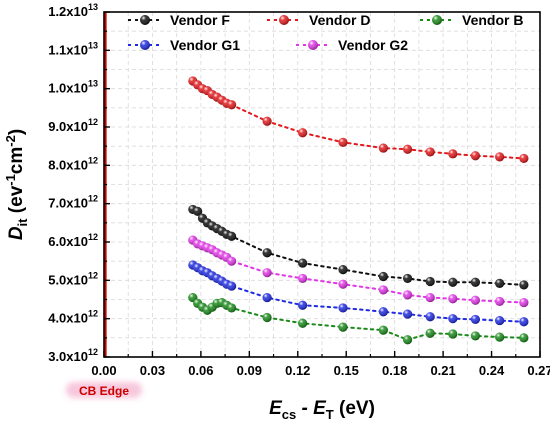 The image size is (550, 429). Describe the element at coordinates (346, 370) in the screenshot. I see `x-tick-label: 0.15` at that location.